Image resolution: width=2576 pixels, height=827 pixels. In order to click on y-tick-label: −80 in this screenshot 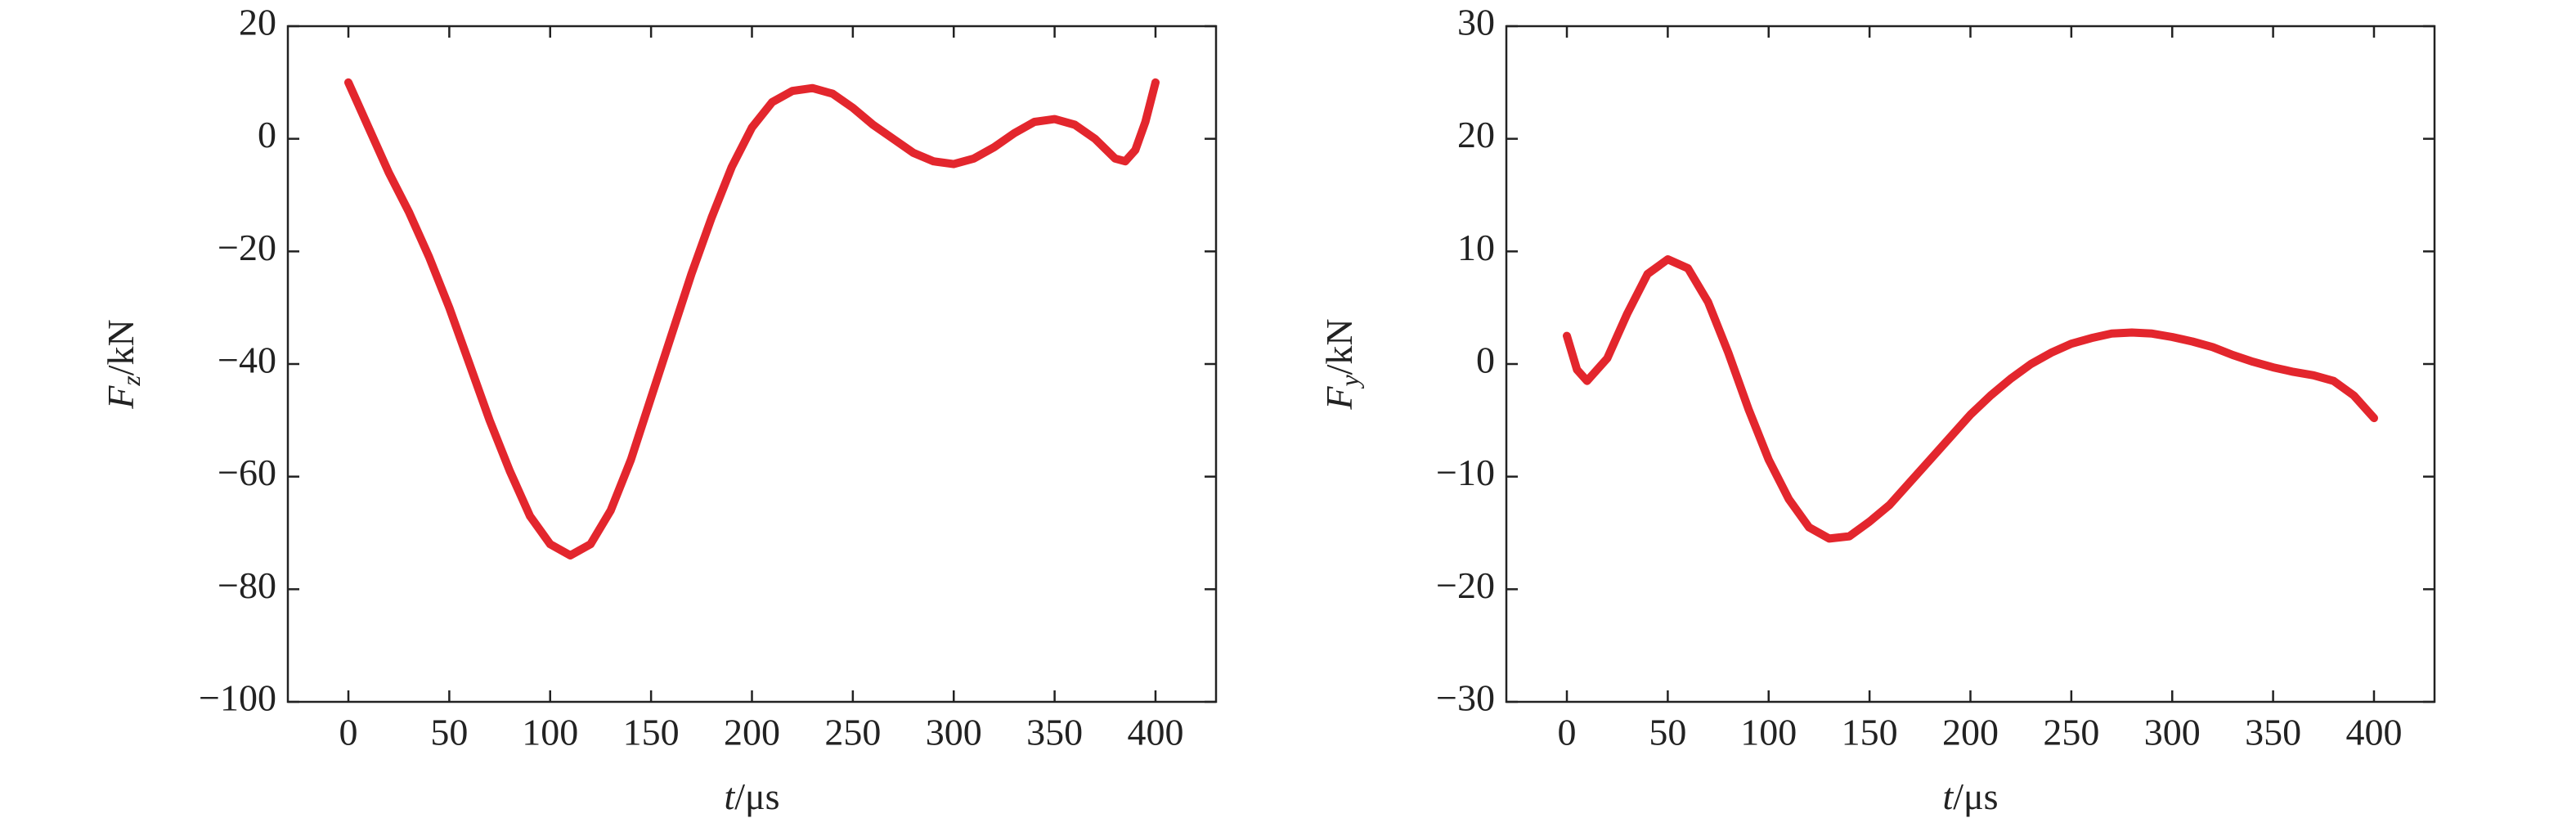, I will do `click(247, 585)`.